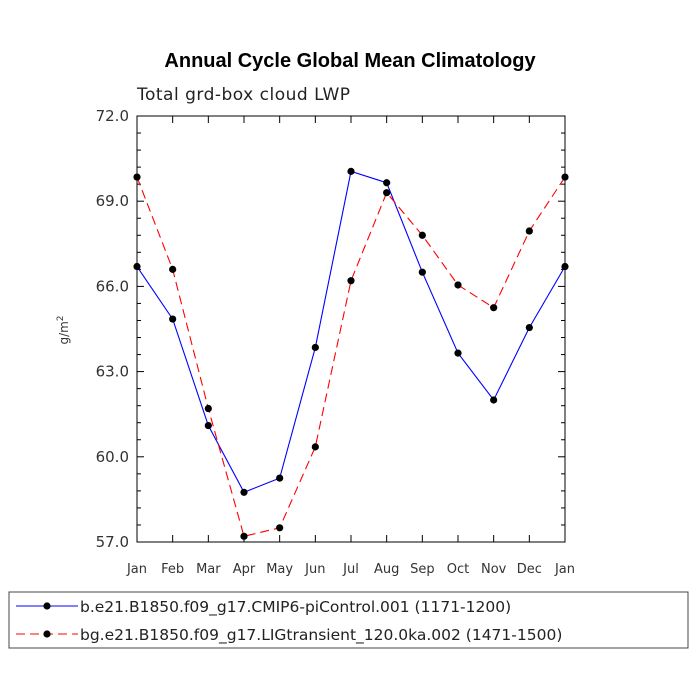 Image resolution: width=700 pixels, height=700 pixels. What do you see at coordinates (61, 318) in the screenshot?
I see `y-axis-label-exponent: 2` at bounding box center [61, 318].